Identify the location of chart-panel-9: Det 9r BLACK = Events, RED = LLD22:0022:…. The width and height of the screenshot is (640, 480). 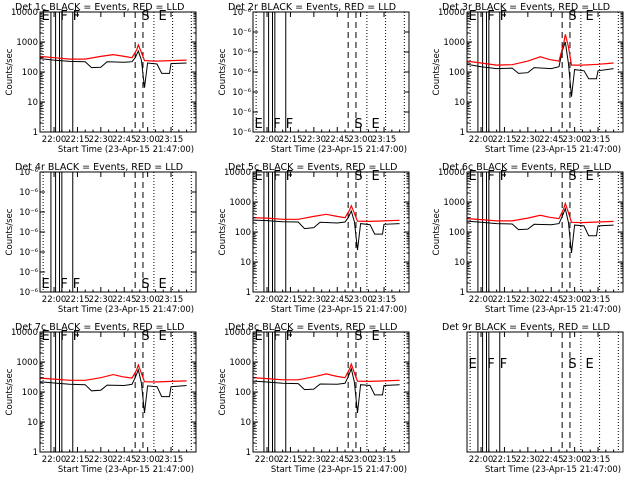
(533, 398).